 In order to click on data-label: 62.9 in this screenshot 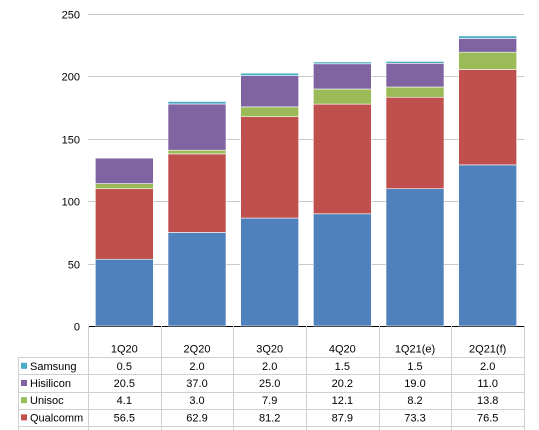, I will do `click(196, 418)`.